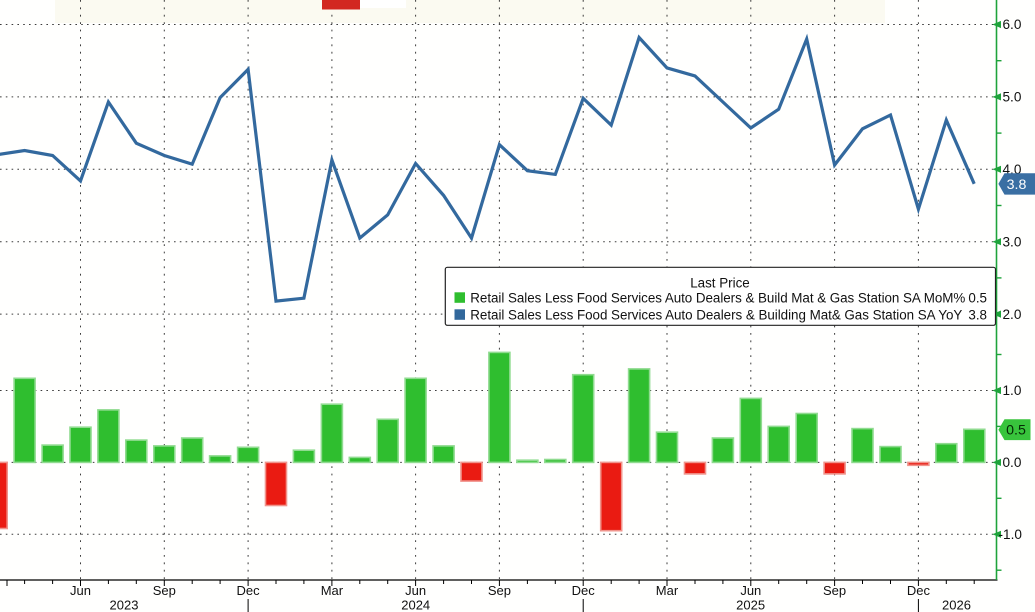 Image resolution: width=1035 pixels, height=612 pixels. Describe the element at coordinates (1012, 390) in the screenshot. I see `svg-text: 1.0` at that location.